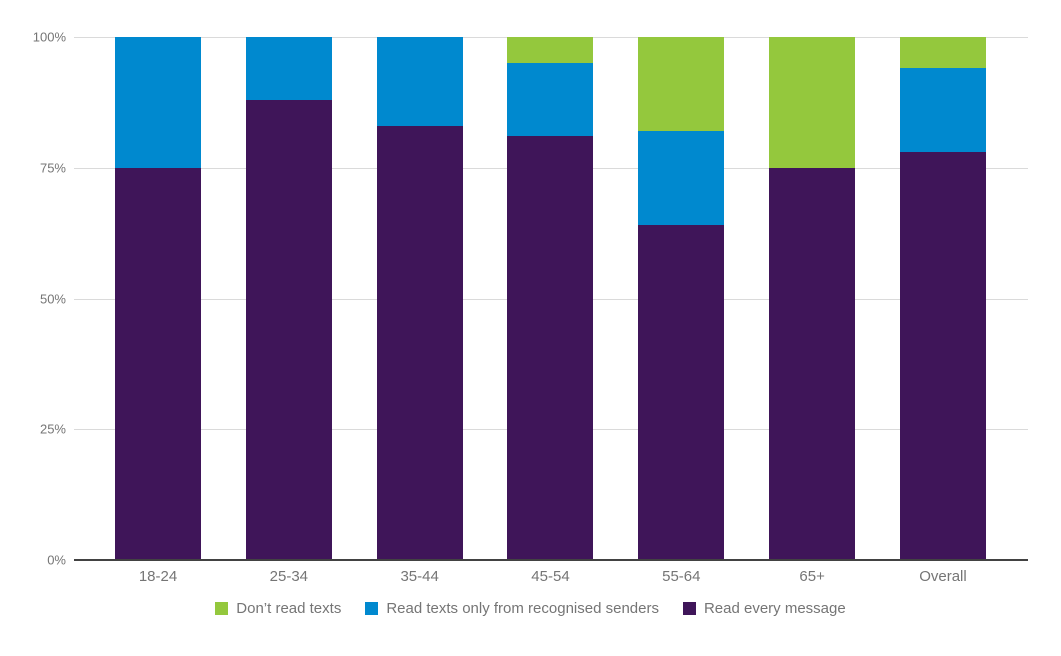 The width and height of the screenshot is (1061, 656). I want to click on y-axis-tick-label: 50%, so click(52, 298).